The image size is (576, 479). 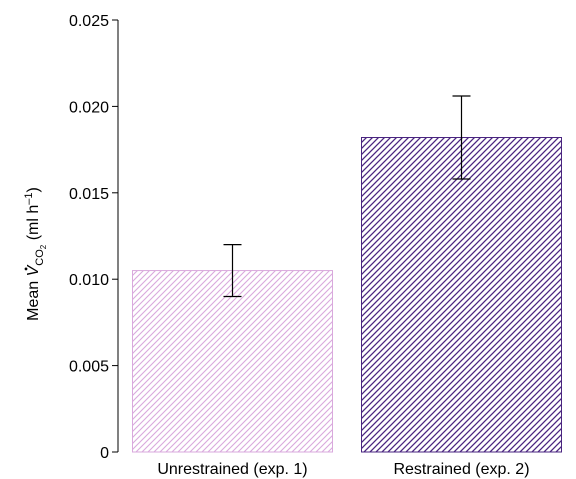 What do you see at coordinates (29, 198) in the screenshot?
I see `y-title-superscript: –1` at bounding box center [29, 198].